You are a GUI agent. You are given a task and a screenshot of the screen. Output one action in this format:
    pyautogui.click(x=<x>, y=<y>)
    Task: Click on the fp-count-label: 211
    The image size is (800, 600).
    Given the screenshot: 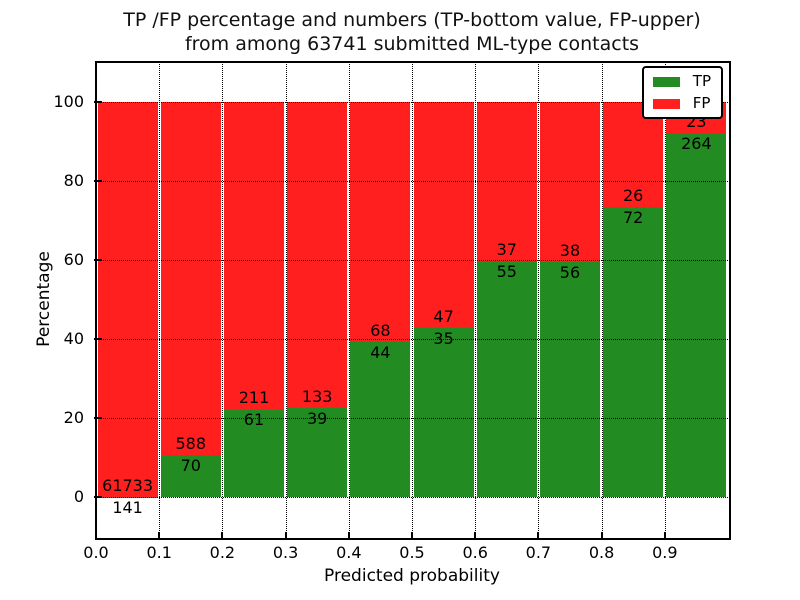 What is the action you would take?
    pyautogui.click(x=254, y=397)
    